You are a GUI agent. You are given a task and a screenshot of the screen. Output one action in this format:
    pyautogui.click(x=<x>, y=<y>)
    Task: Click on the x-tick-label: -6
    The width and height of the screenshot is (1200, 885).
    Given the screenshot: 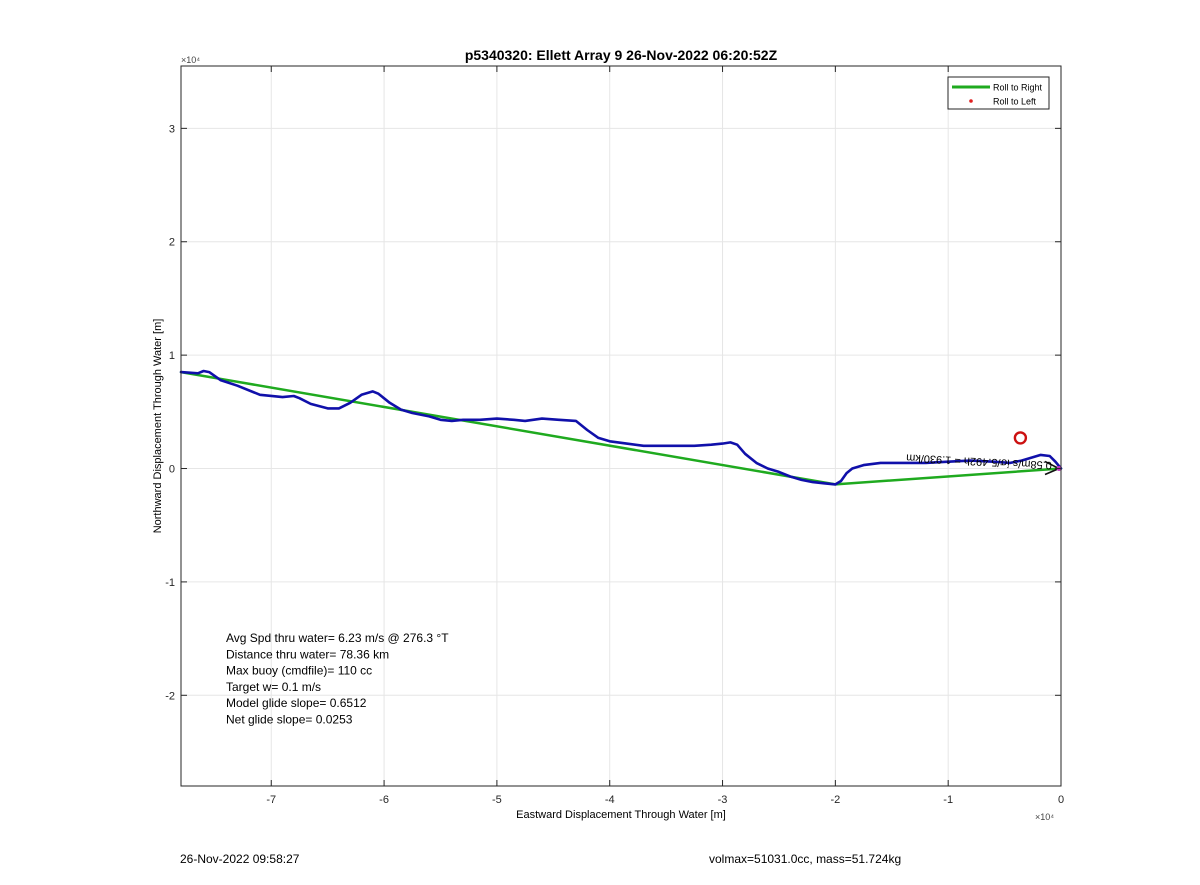 What is the action you would take?
    pyautogui.click(x=384, y=800)
    